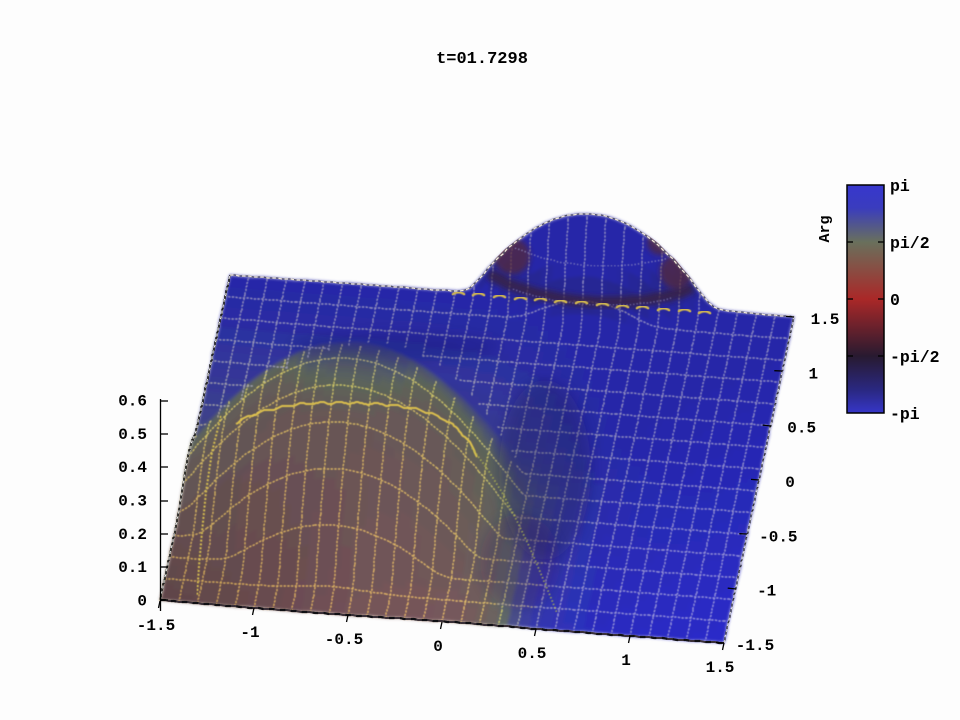  I want to click on svg-text: 0.1, so click(132, 568).